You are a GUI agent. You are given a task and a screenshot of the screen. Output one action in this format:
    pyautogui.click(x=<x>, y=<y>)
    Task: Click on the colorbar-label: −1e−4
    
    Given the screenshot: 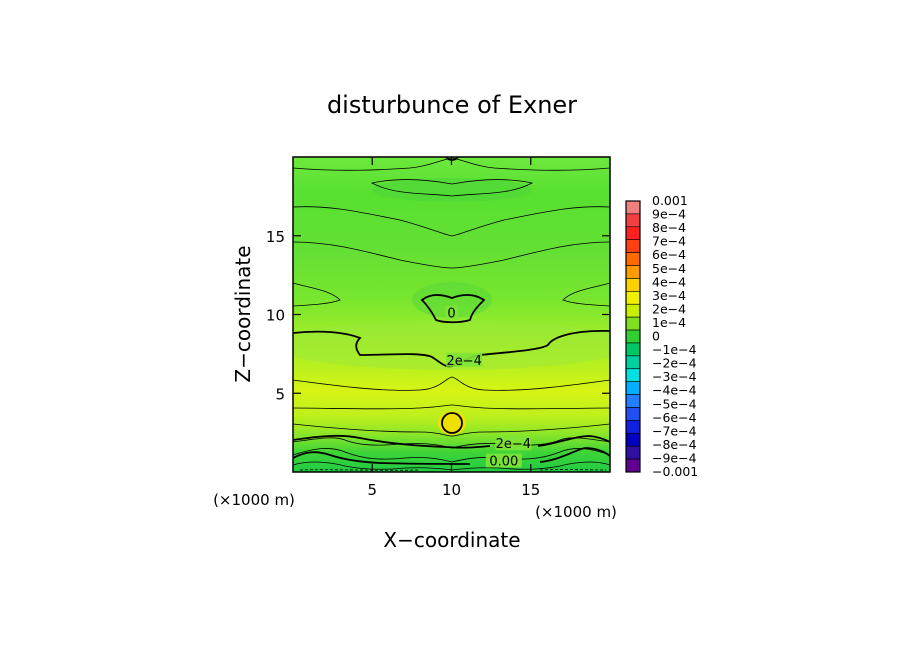 What is the action you would take?
    pyautogui.click(x=674, y=349)
    